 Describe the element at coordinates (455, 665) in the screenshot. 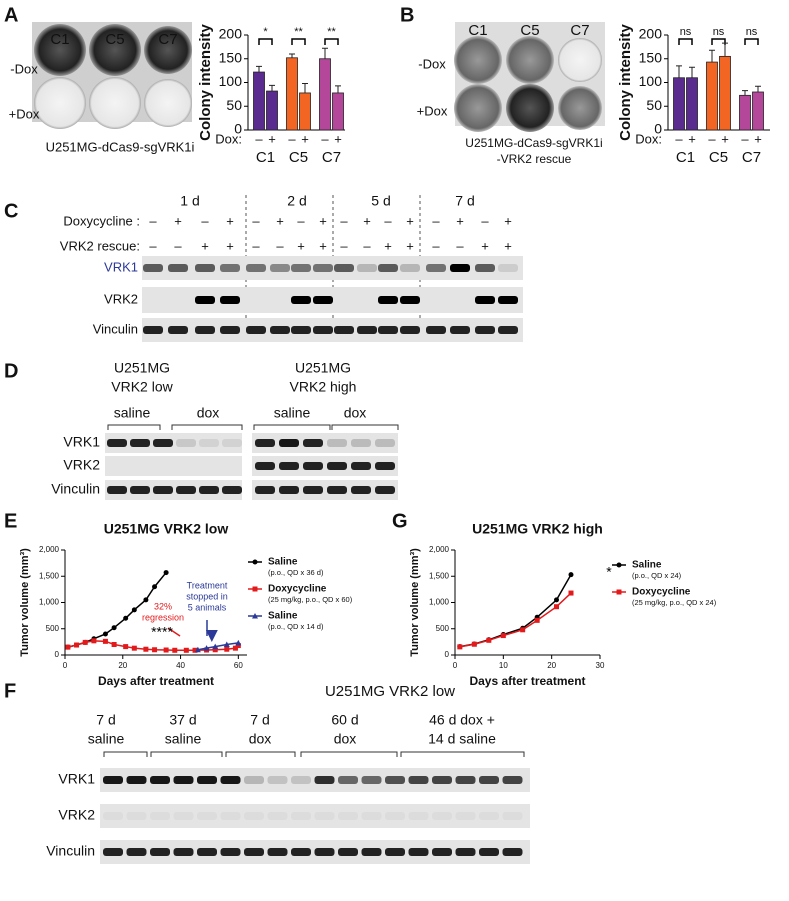

I see `x-tick-label: 0` at that location.